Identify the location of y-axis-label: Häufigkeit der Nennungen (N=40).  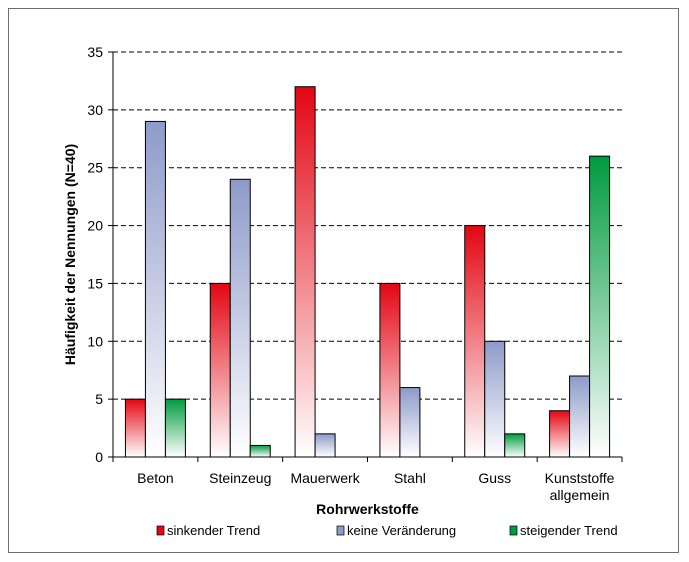
(70, 254).